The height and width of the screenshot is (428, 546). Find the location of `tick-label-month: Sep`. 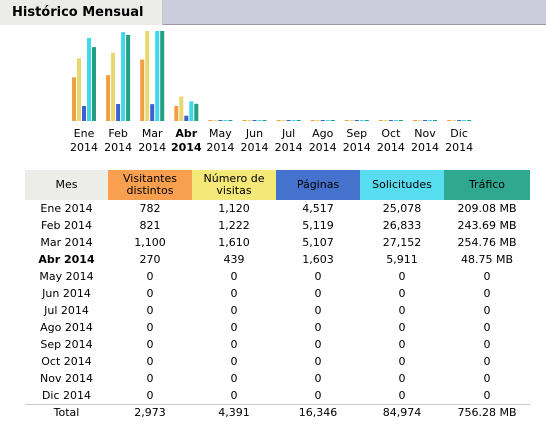

tick-label-month: Sep is located at coordinates (356, 133).